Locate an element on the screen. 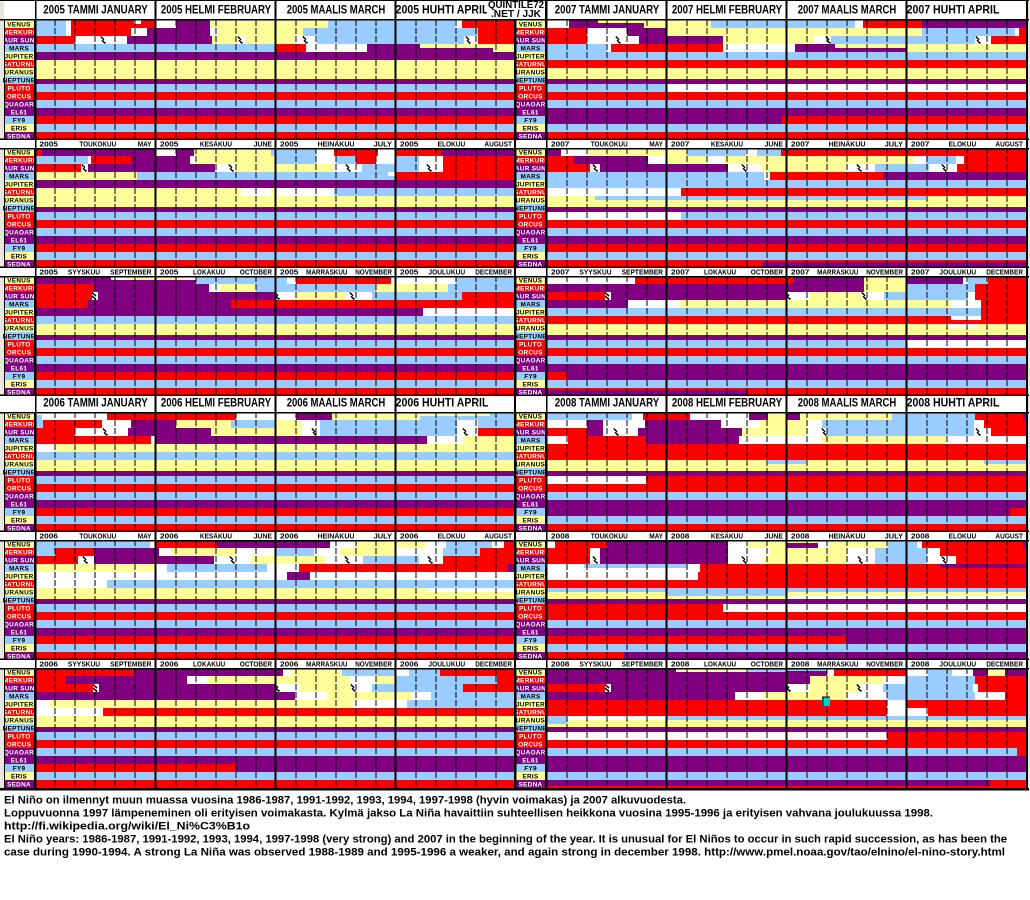 The image size is (1030, 900). svg-text: 2005 HELMI FEBRUARY is located at coordinates (216, 10).